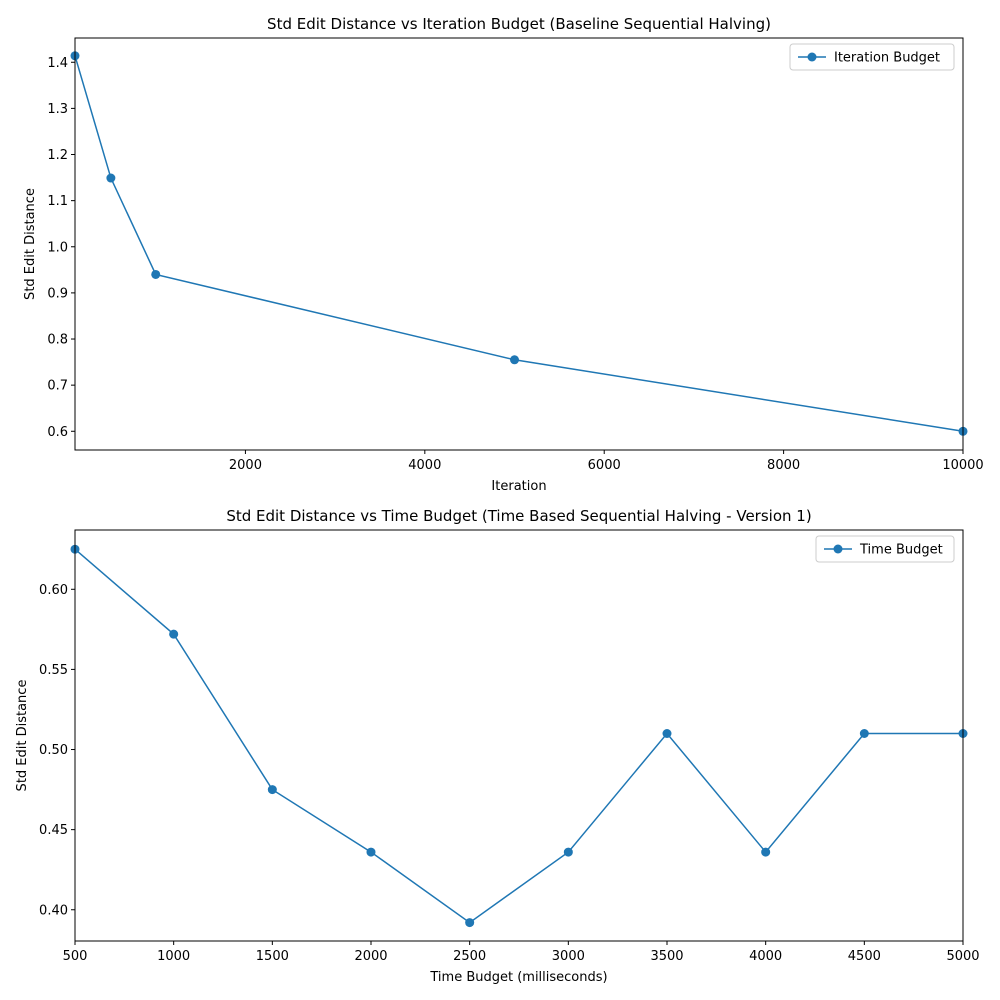 The image size is (1000, 1000). I want to click on x-axis-label: Time Budget (milliseconds), so click(518, 977).